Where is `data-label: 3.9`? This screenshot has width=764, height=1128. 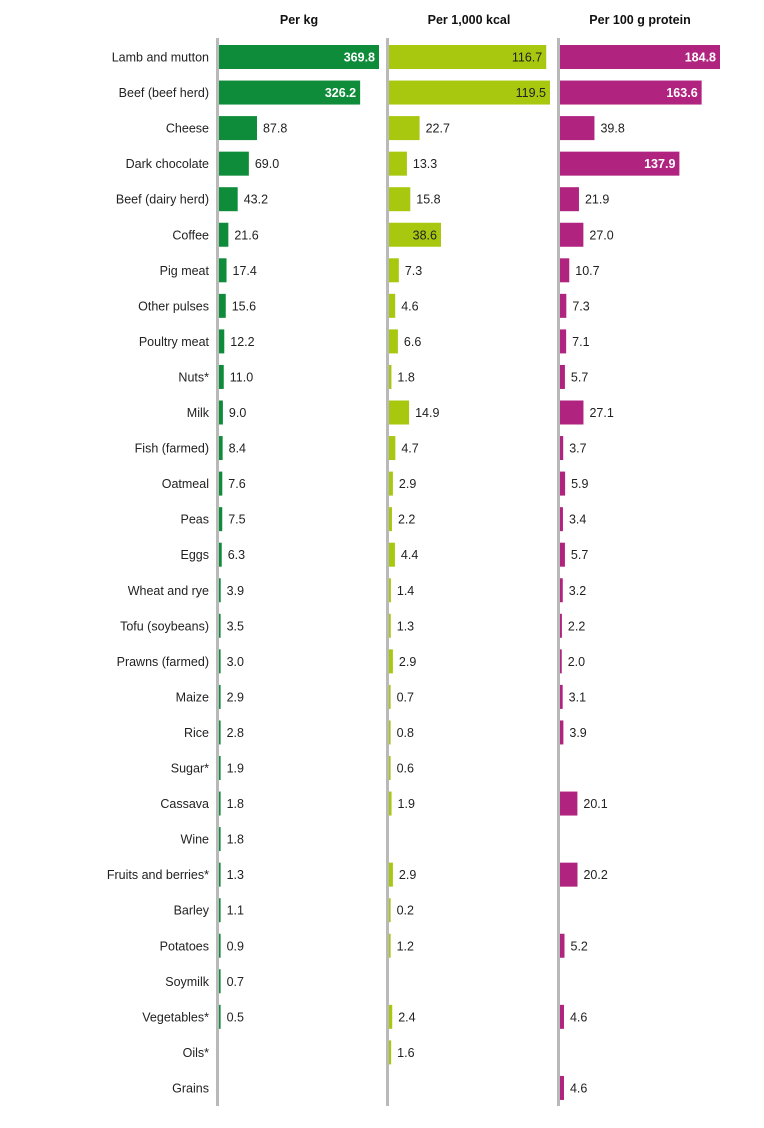 data-label: 3.9 is located at coordinates (235, 591).